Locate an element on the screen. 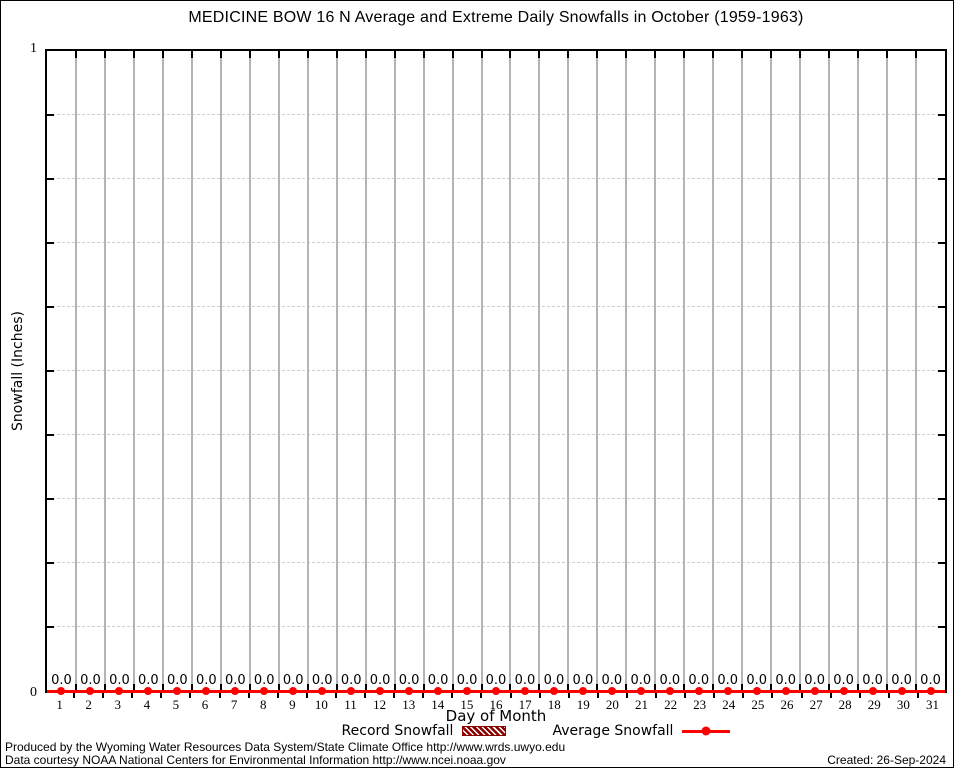 The width and height of the screenshot is (954, 768). x-tick-label: 21 is located at coordinates (641, 704).